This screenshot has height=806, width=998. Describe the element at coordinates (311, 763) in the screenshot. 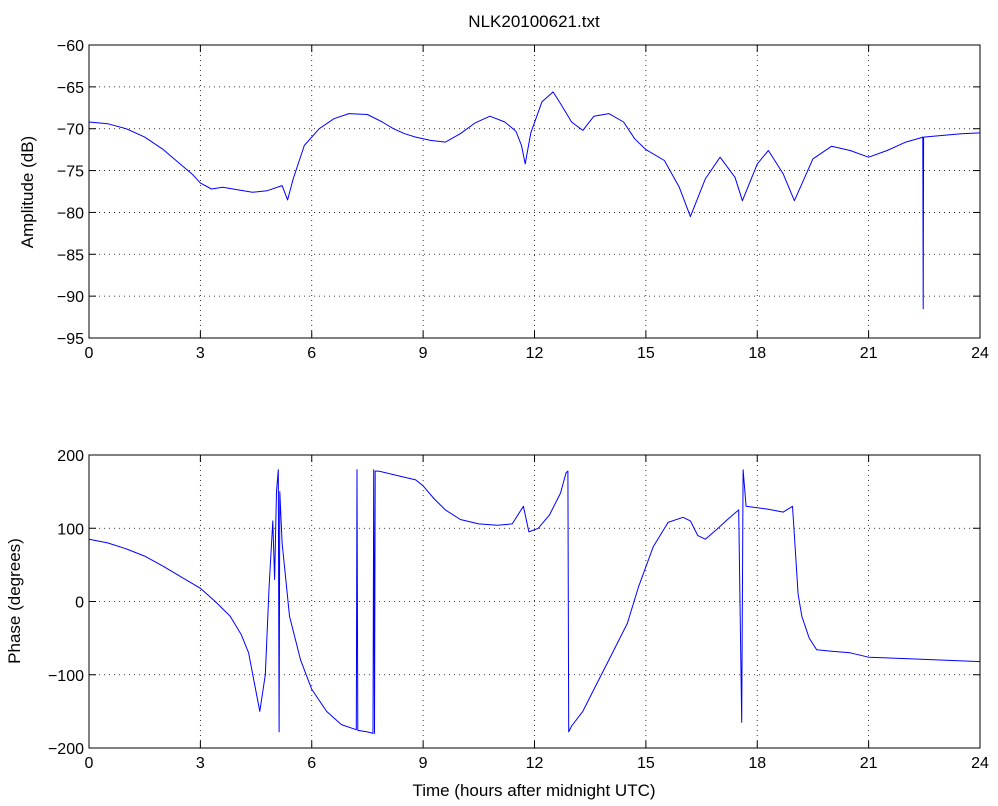

I see `phase-x-tick-label: 6` at that location.